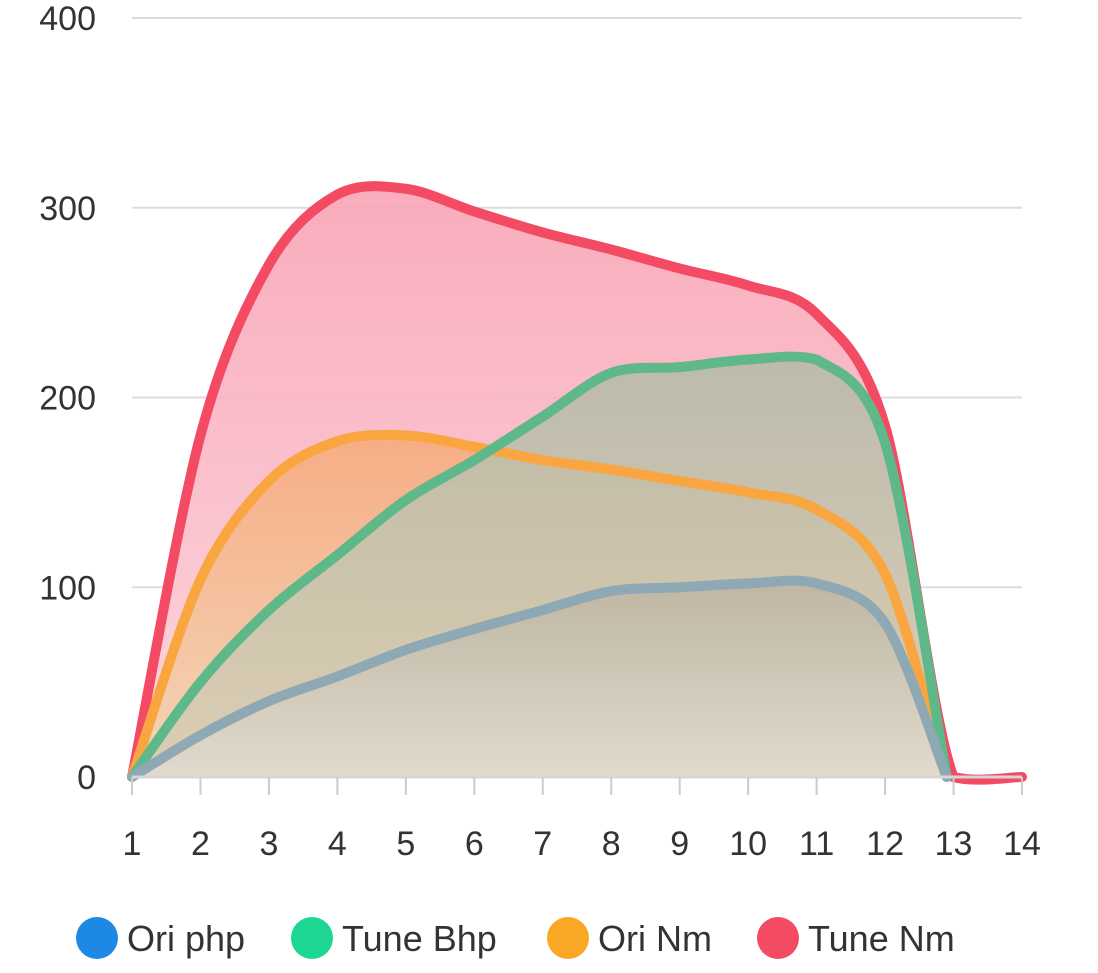 This screenshot has width=1098, height=973. What do you see at coordinates (67, 399) in the screenshot?
I see `y-tick-label: 200` at bounding box center [67, 399].